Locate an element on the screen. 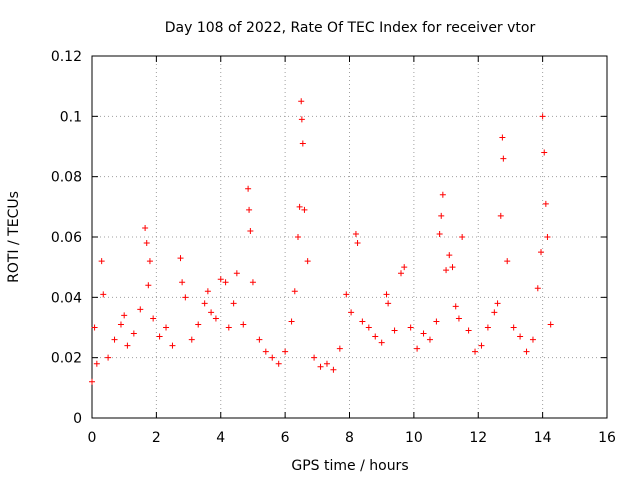 This screenshot has height=480, width=640. x-tick-label: 2 is located at coordinates (156, 438).